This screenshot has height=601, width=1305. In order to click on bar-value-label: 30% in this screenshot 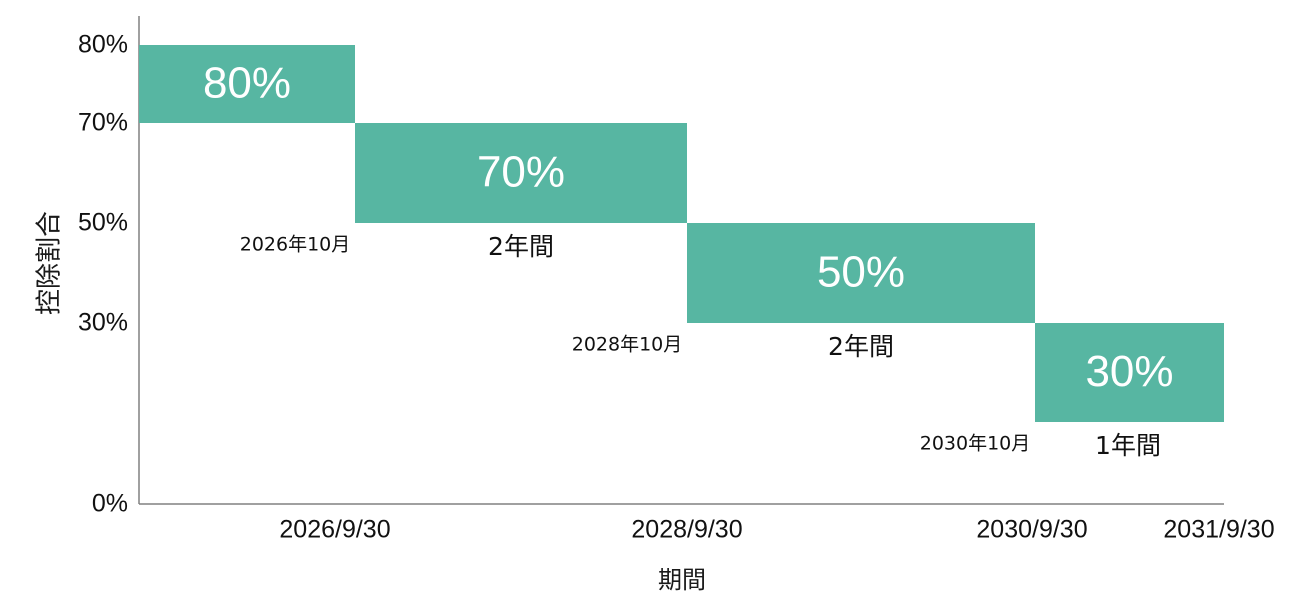, I will do `click(1129, 371)`.